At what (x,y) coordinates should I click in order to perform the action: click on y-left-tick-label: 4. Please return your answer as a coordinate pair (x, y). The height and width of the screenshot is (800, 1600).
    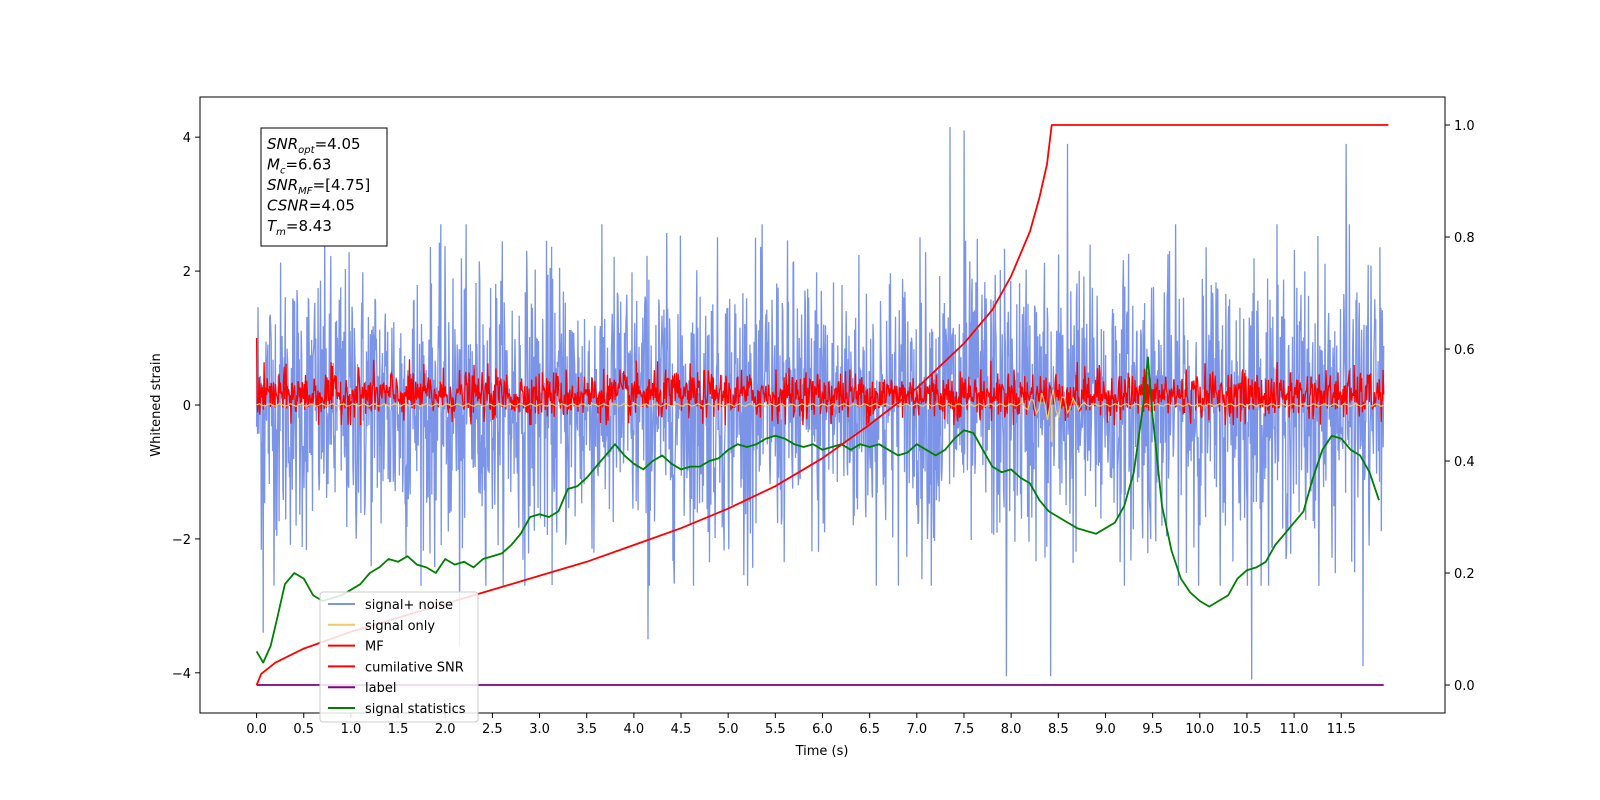
    Looking at the image, I should click on (187, 138).